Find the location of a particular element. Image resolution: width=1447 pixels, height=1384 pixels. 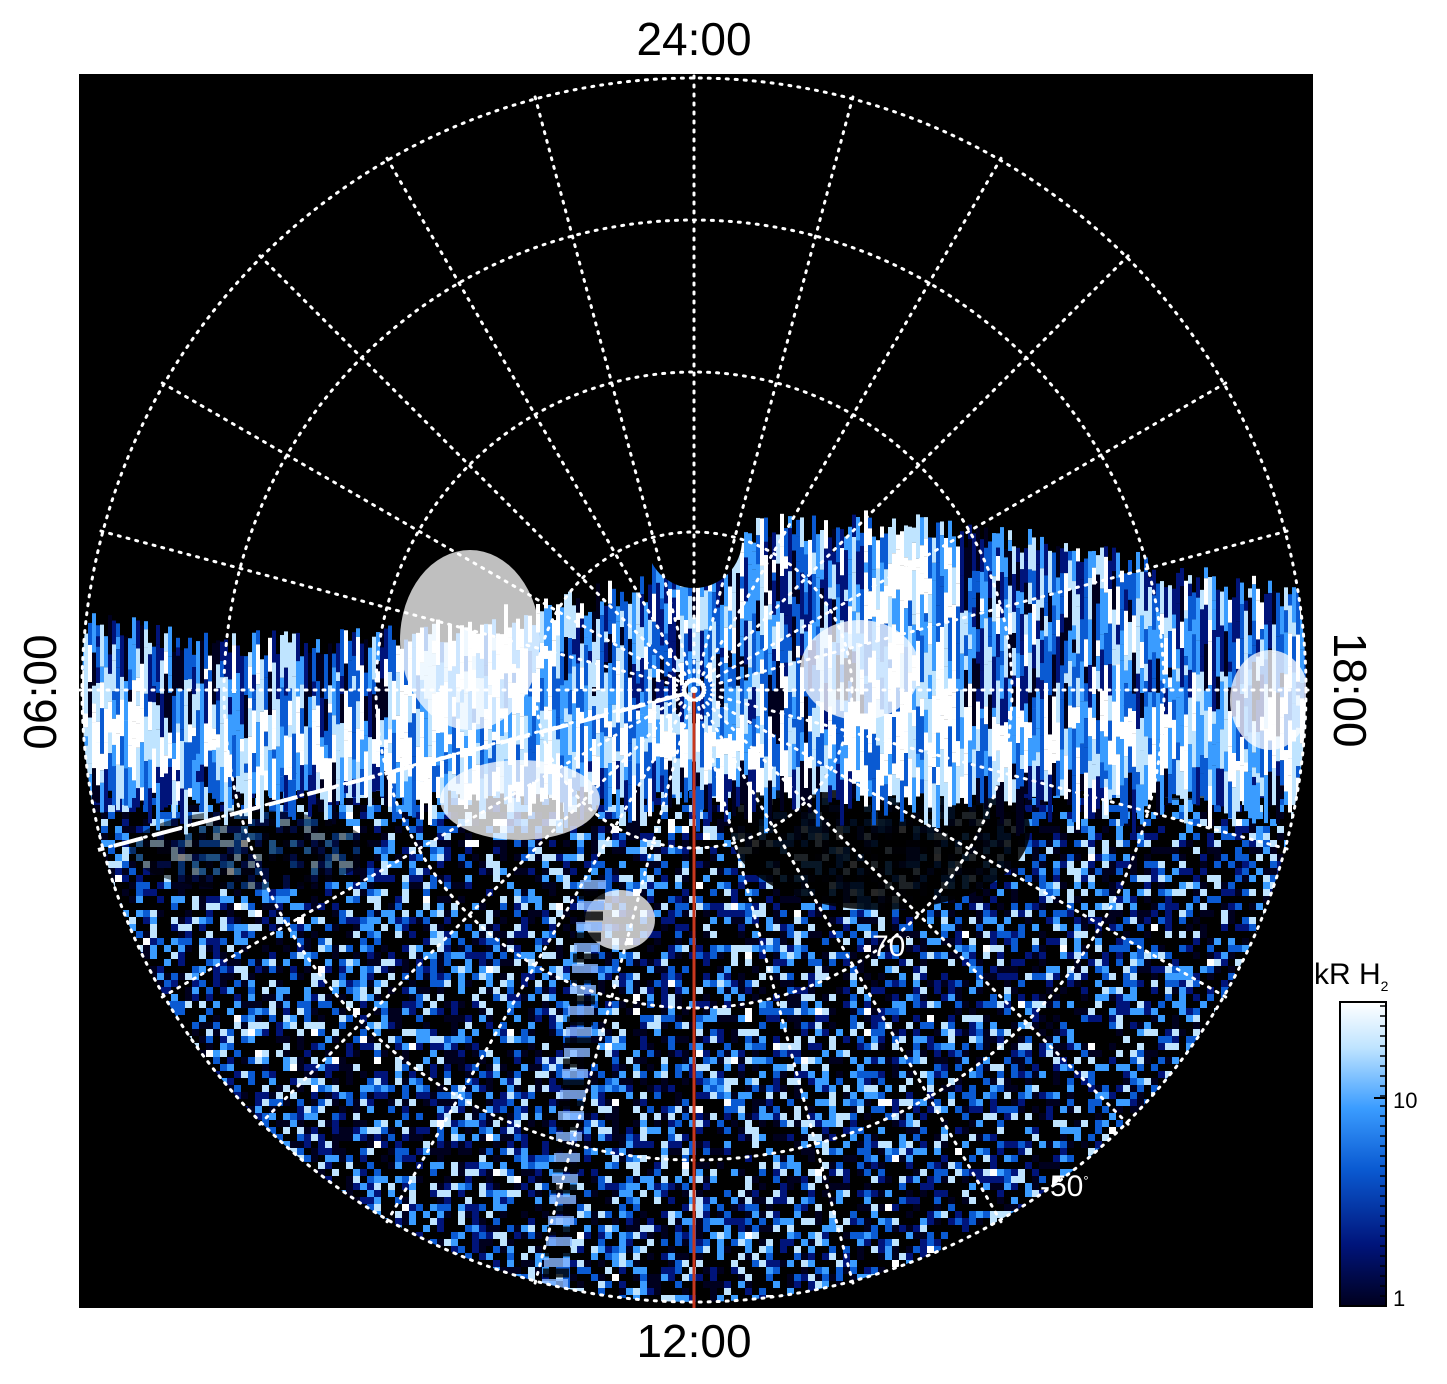

dashed-reference-line is located at coordinates (391, 772).